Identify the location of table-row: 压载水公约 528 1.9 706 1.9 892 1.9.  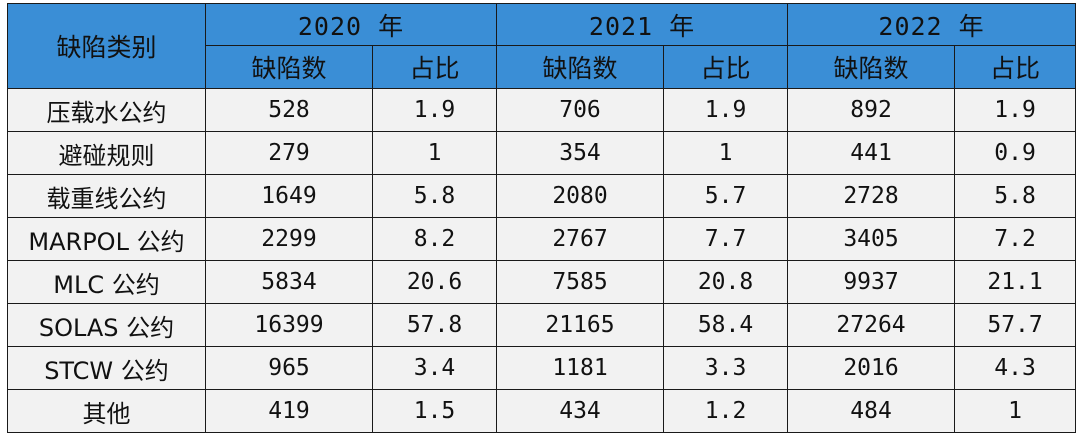
(542, 110).